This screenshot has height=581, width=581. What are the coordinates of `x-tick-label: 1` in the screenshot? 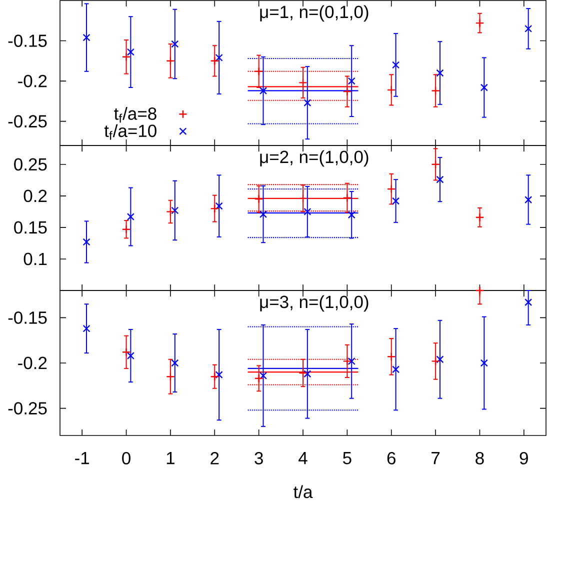 It's located at (170, 458).